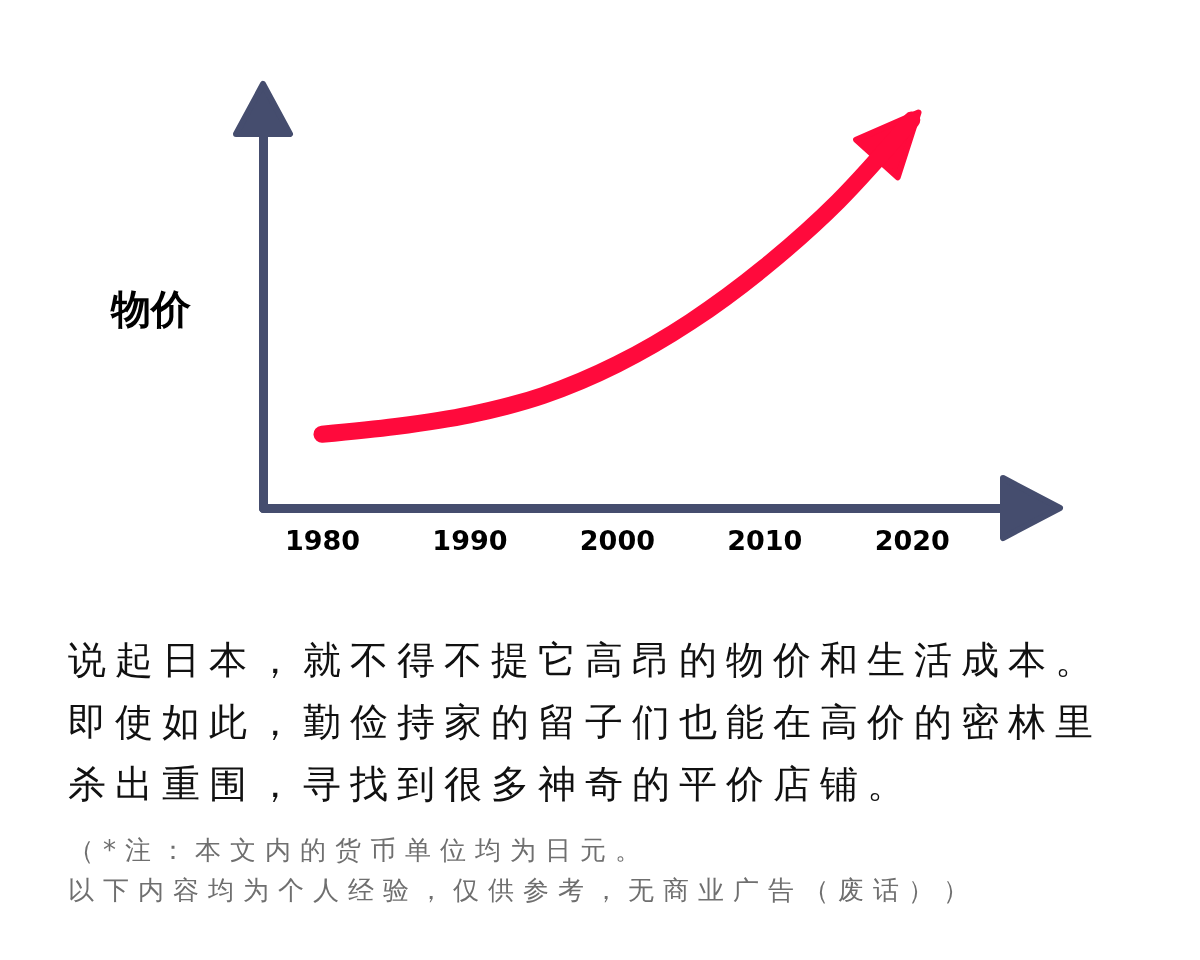  Describe the element at coordinates (585, 722) in the screenshot. I see `text: 即使如此，勤俭持家的留子们也能在高价的密林里` at that location.